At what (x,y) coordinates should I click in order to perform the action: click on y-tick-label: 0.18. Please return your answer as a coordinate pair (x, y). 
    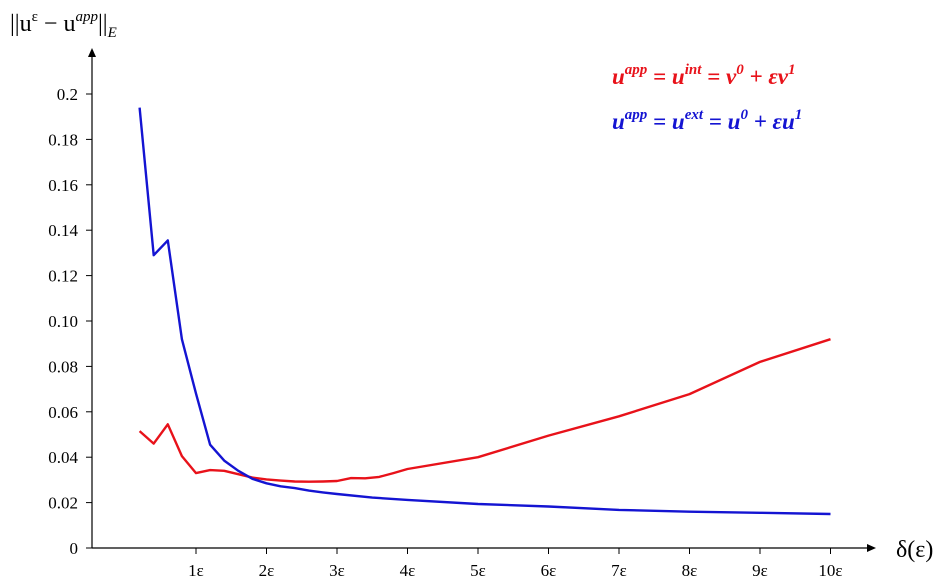
    Looking at the image, I should click on (63, 139).